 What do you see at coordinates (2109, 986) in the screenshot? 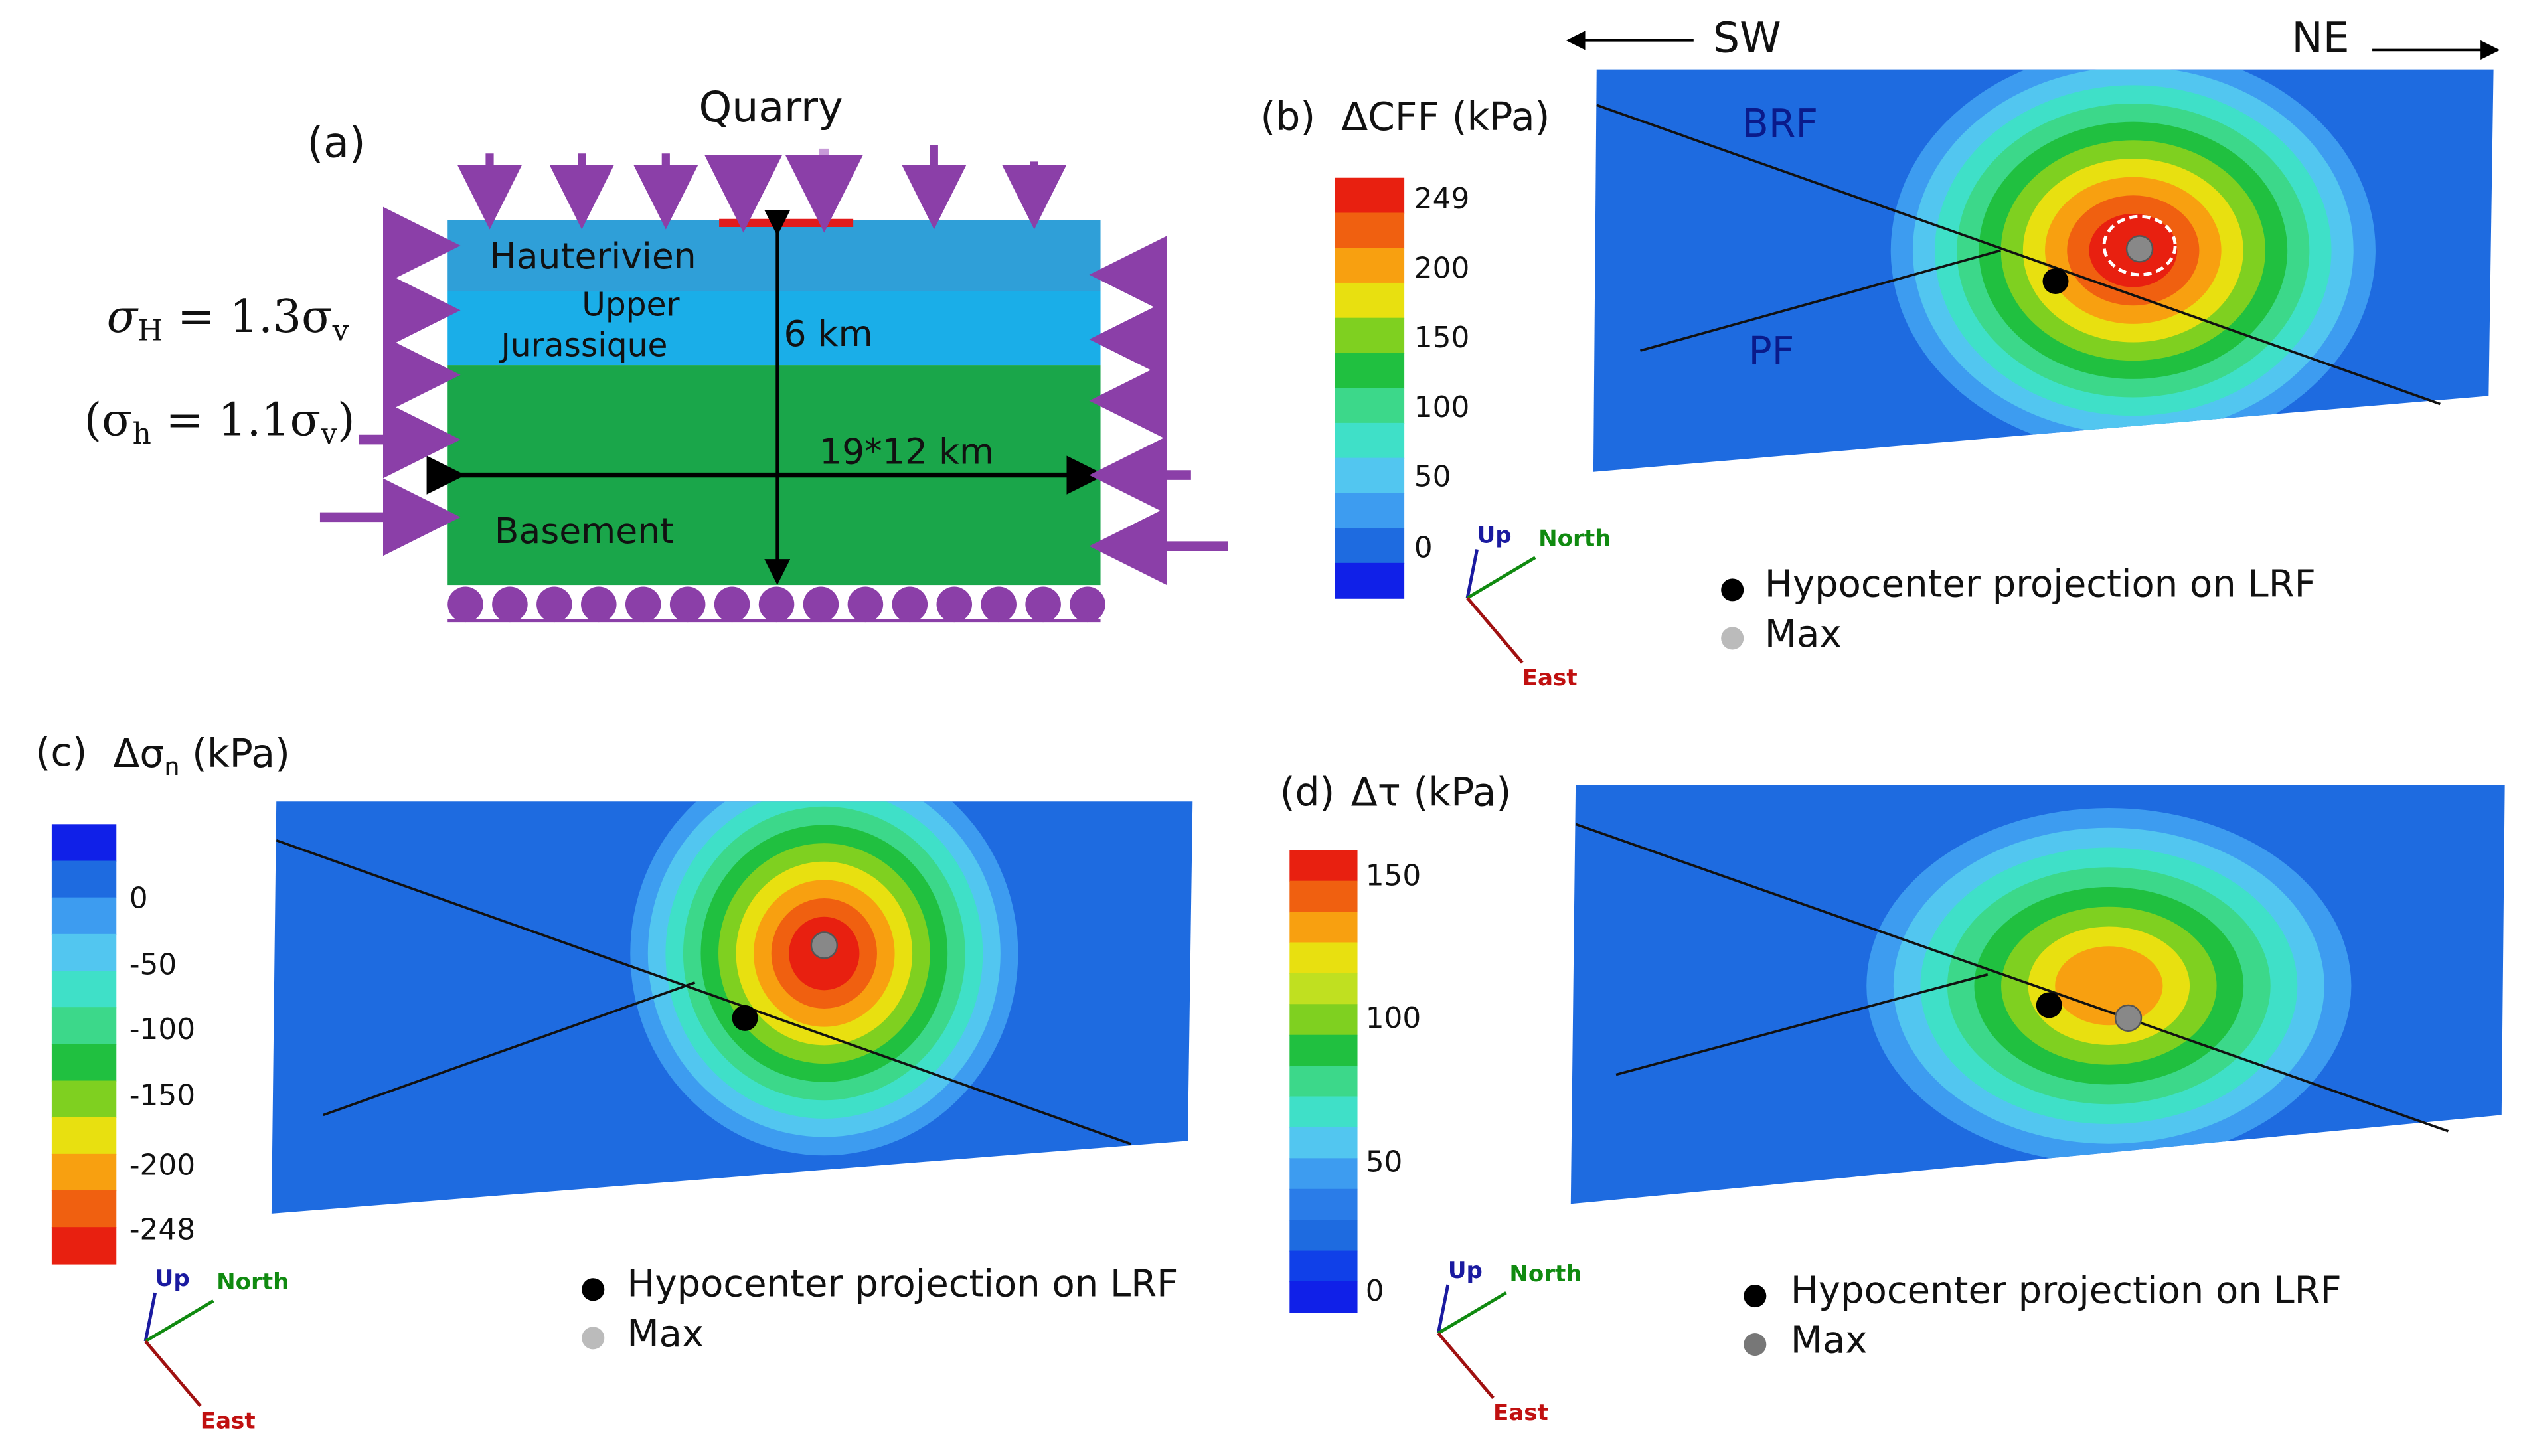
I see `contour` at bounding box center [2109, 986].